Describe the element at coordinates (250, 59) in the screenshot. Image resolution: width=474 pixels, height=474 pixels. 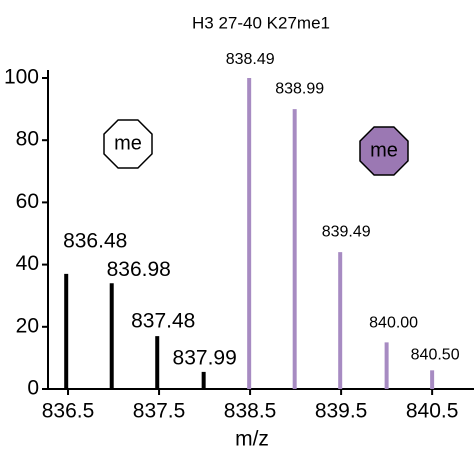
I see `peak-label: 838.49` at that location.